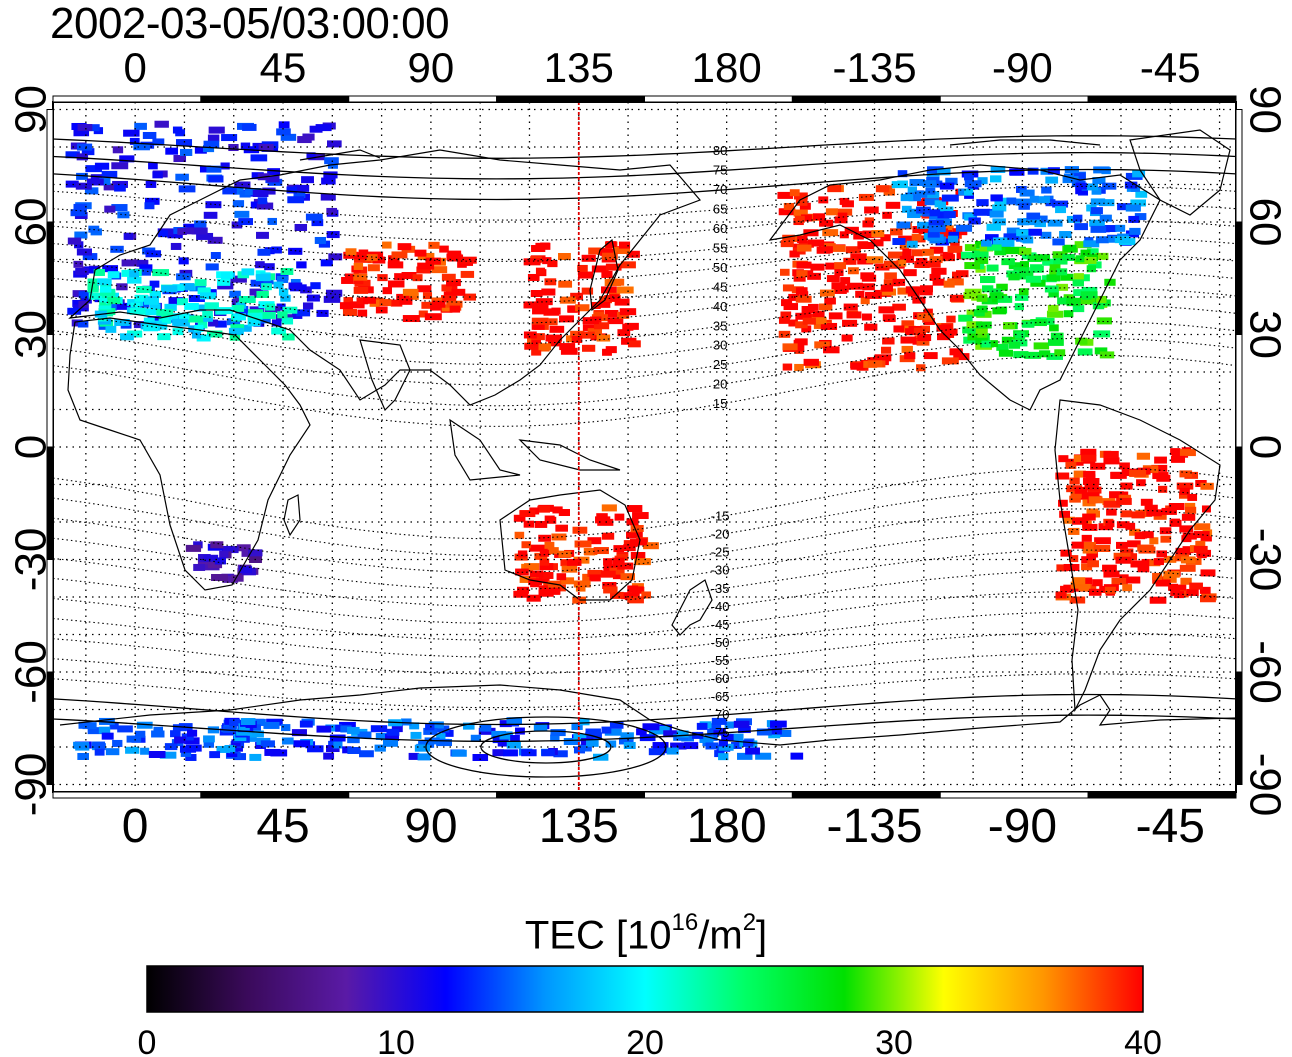 Image resolution: width=1292 pixels, height=1057 pixels. Describe the element at coordinates (570, 795) in the screenshot. I see `frame-bar-bottom` at that location.